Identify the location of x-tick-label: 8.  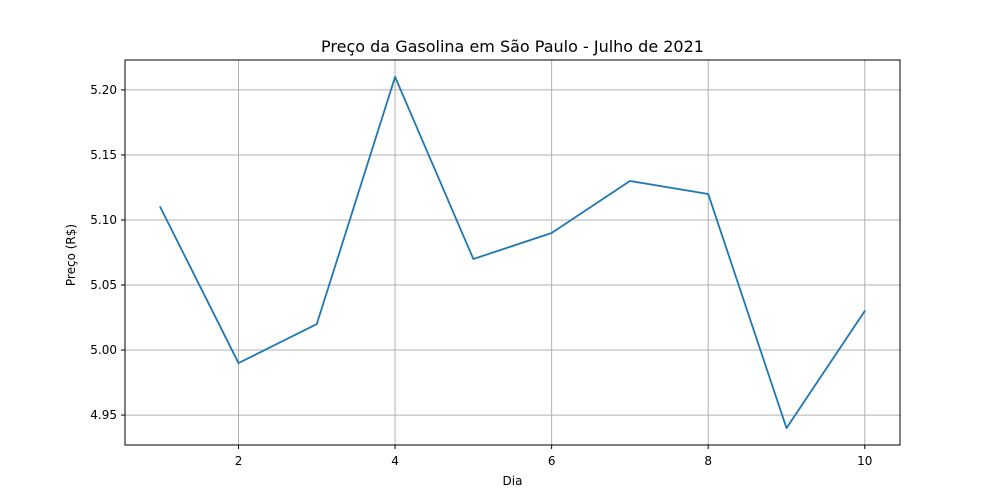
(708, 461).